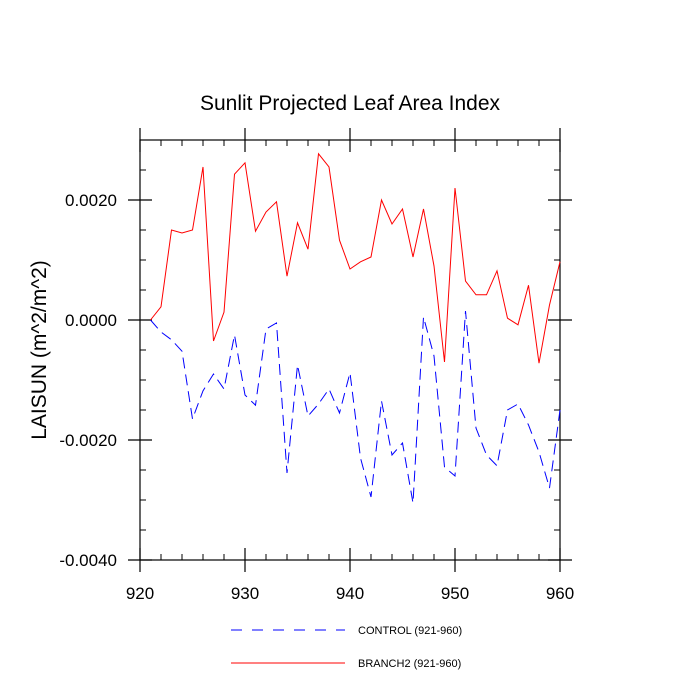 This screenshot has height=700, width=700. What do you see at coordinates (91, 320) in the screenshot?
I see `y-tick-label: 0.0000` at bounding box center [91, 320].